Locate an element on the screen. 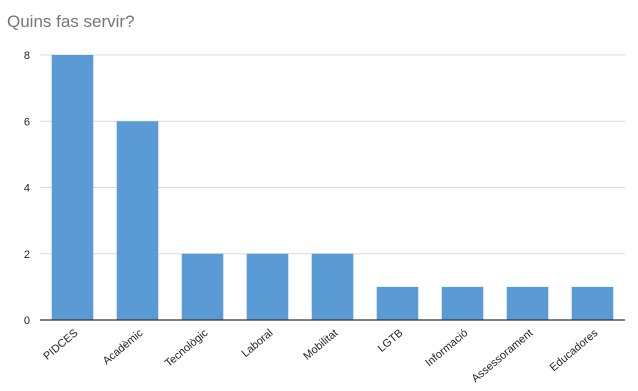 This screenshot has height=391, width=638. x-tick-label: Assessorament is located at coordinates (503, 356).